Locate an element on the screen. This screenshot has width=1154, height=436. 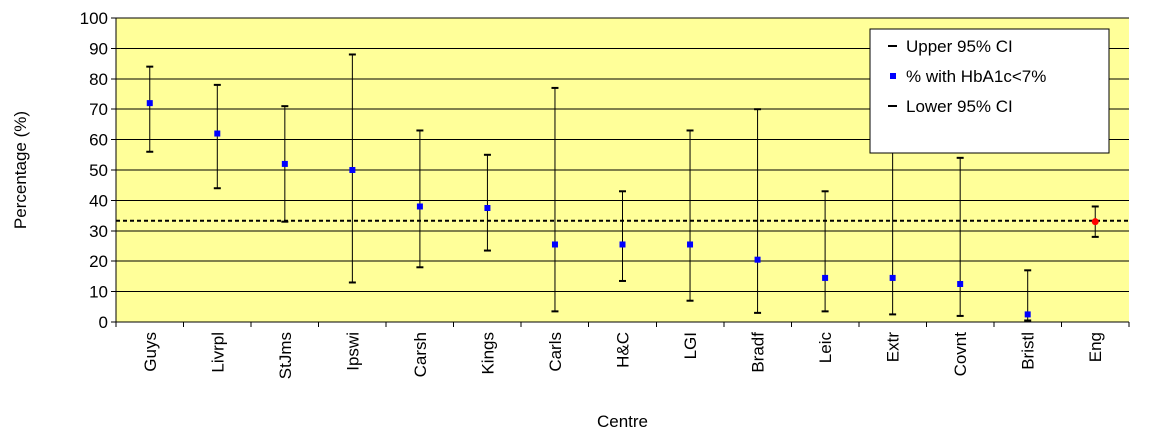
x-tick-label: Guys is located at coordinates (150, 352).